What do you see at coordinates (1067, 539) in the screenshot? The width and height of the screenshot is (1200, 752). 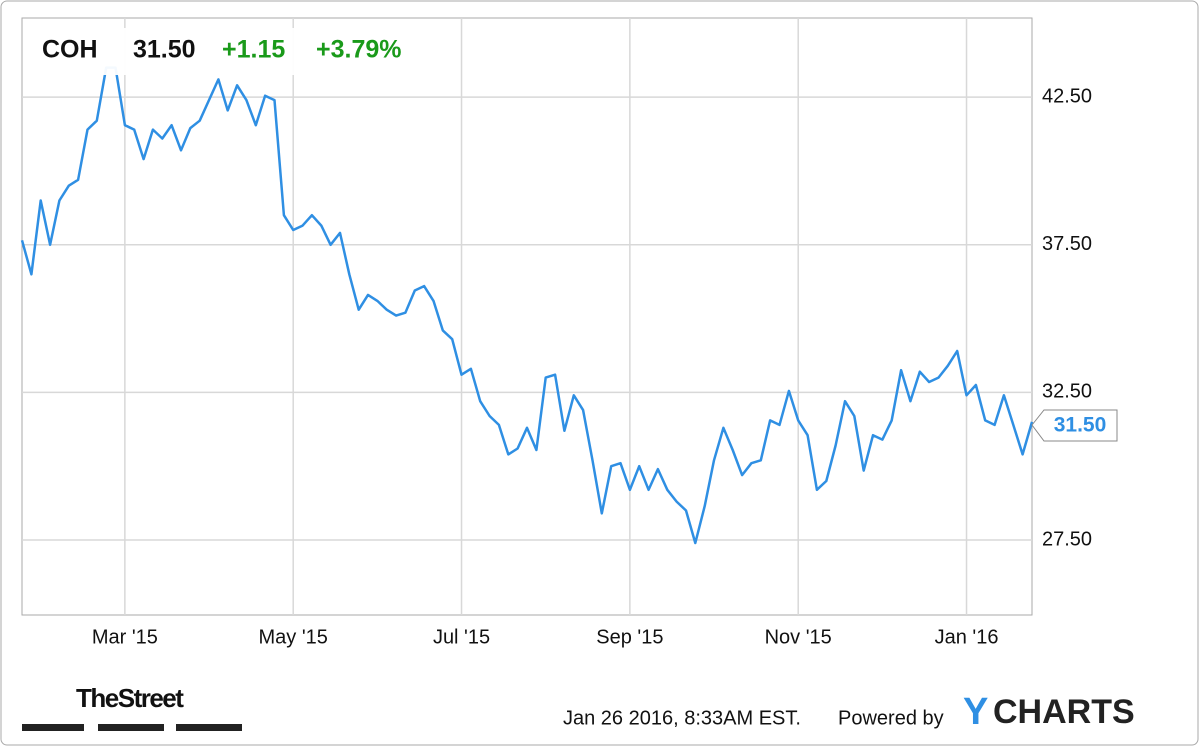 I see `y-tick-label: 27.50` at bounding box center [1067, 539].